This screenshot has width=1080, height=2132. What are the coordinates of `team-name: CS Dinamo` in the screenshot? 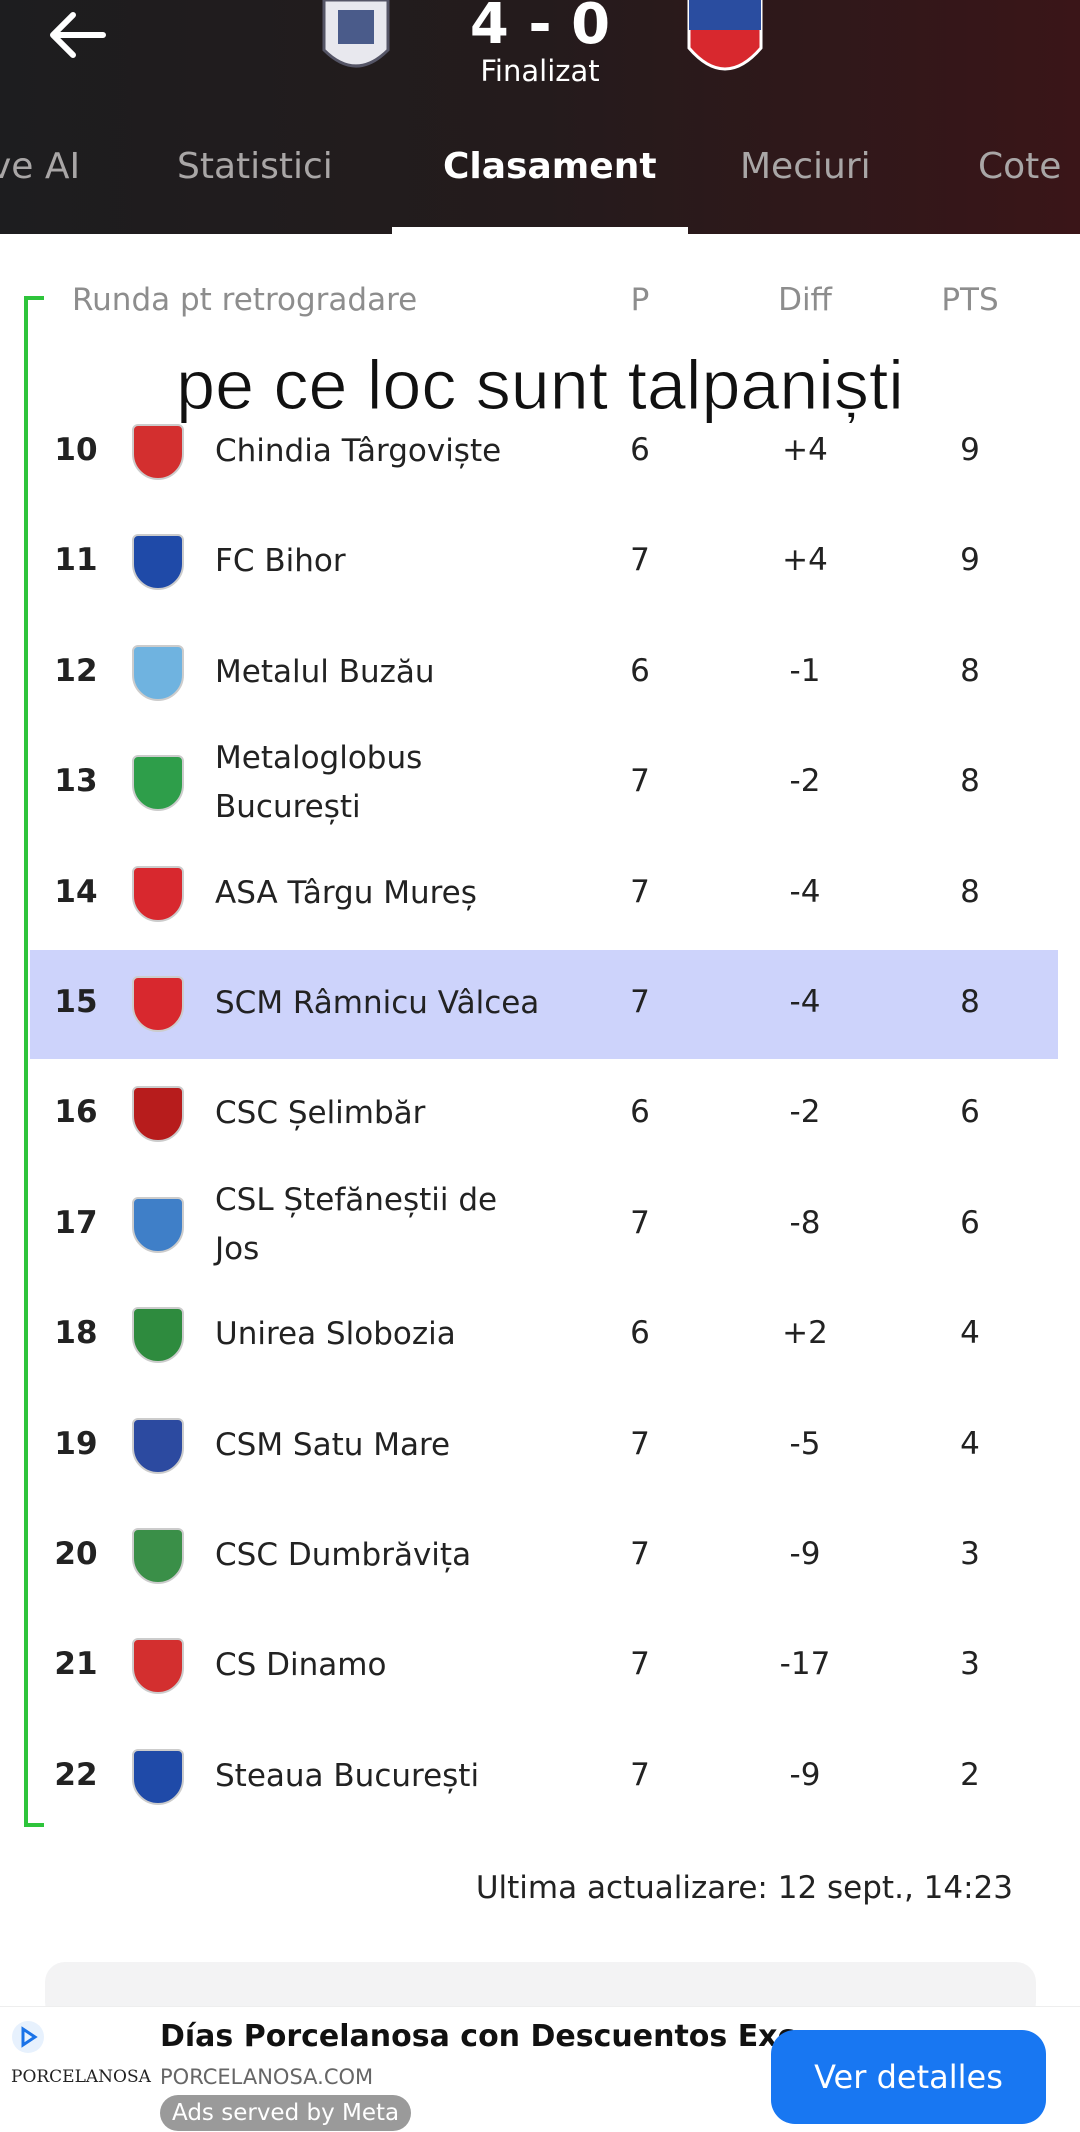 It's located at (301, 1665).